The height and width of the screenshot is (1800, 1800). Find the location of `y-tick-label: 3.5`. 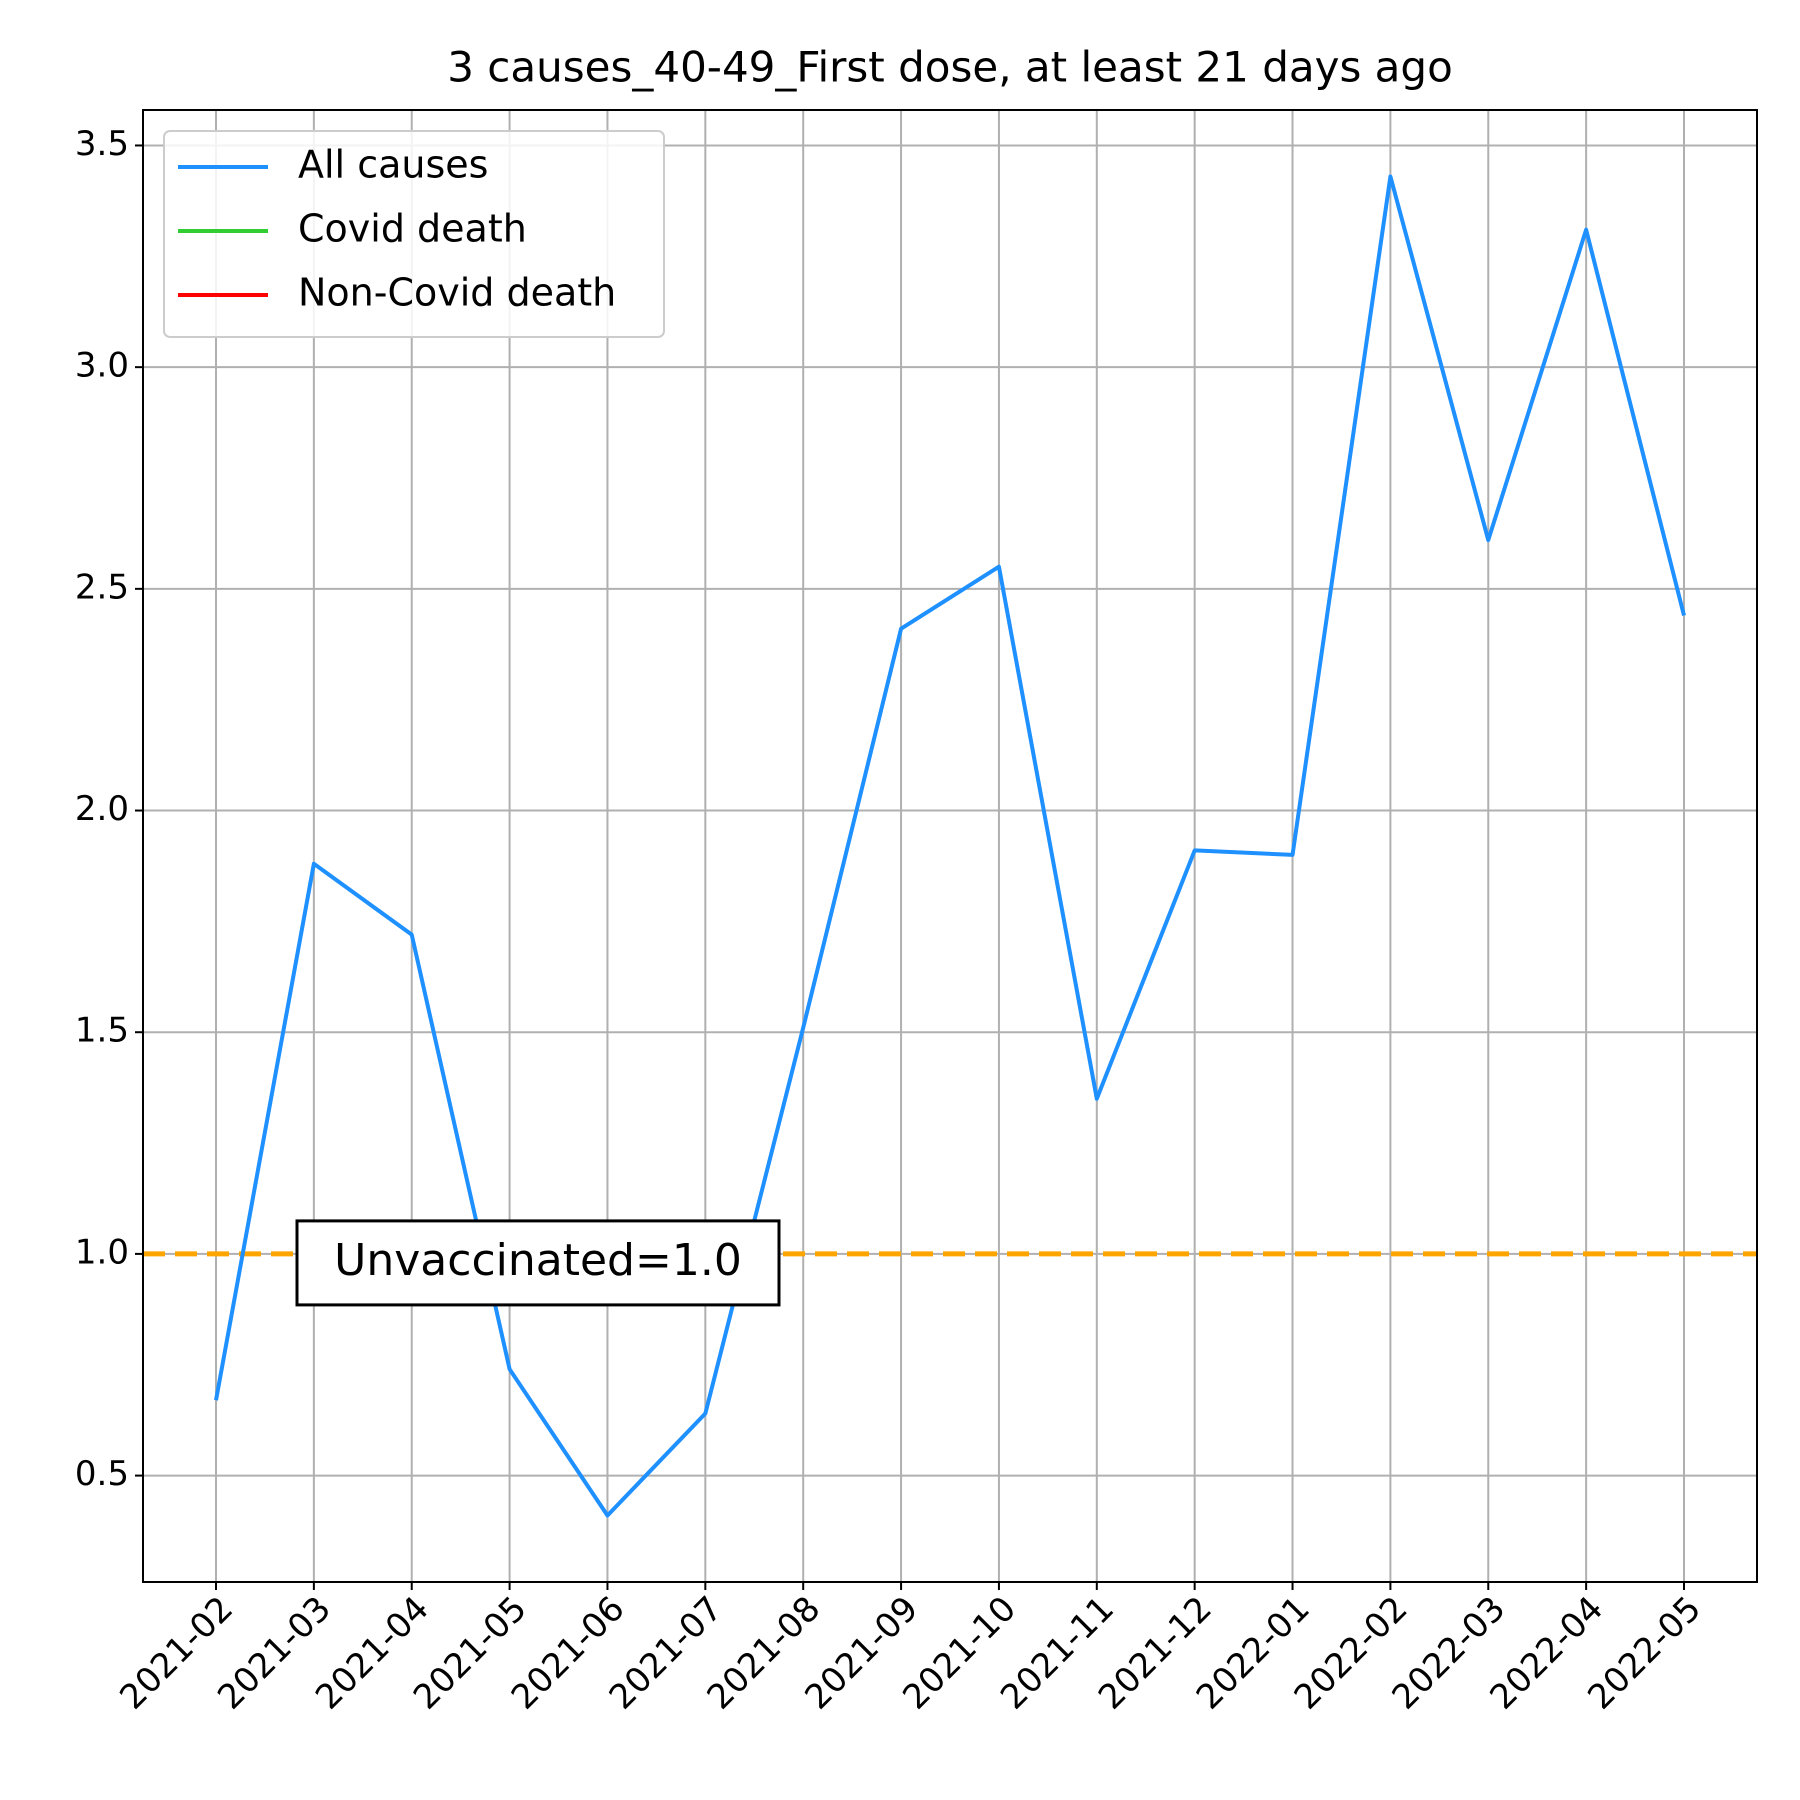

y-tick-label: 3.5 is located at coordinates (102, 144).